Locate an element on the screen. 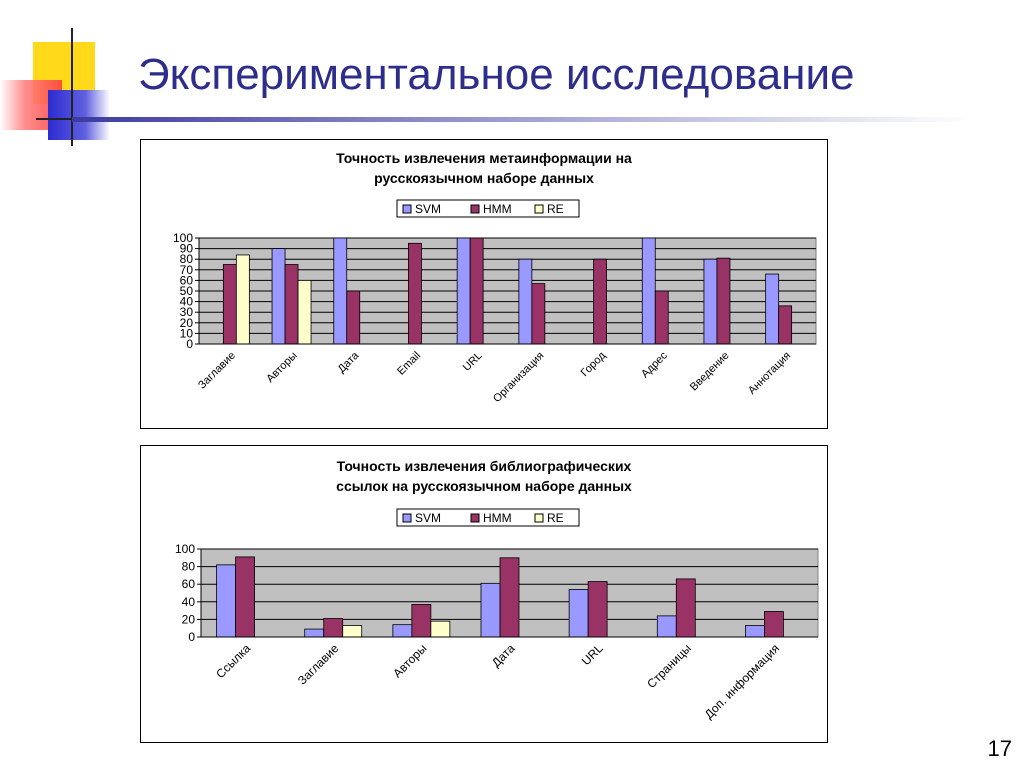 Image resolution: width=1024 pixels, height=768 pixels. x-tick-label: Организация is located at coordinates (518, 377).